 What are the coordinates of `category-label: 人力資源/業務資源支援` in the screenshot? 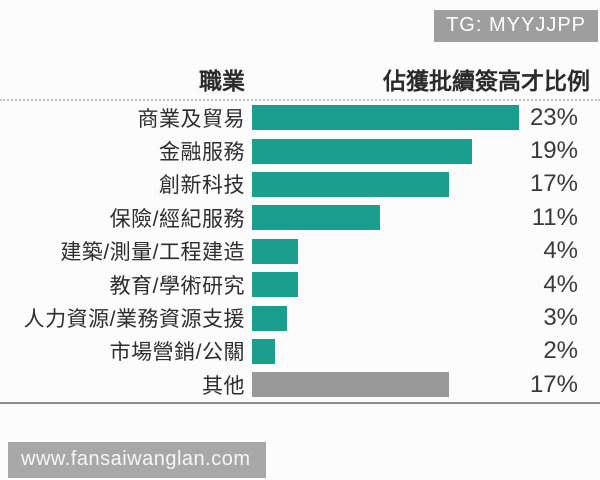 It's located at (134, 320).